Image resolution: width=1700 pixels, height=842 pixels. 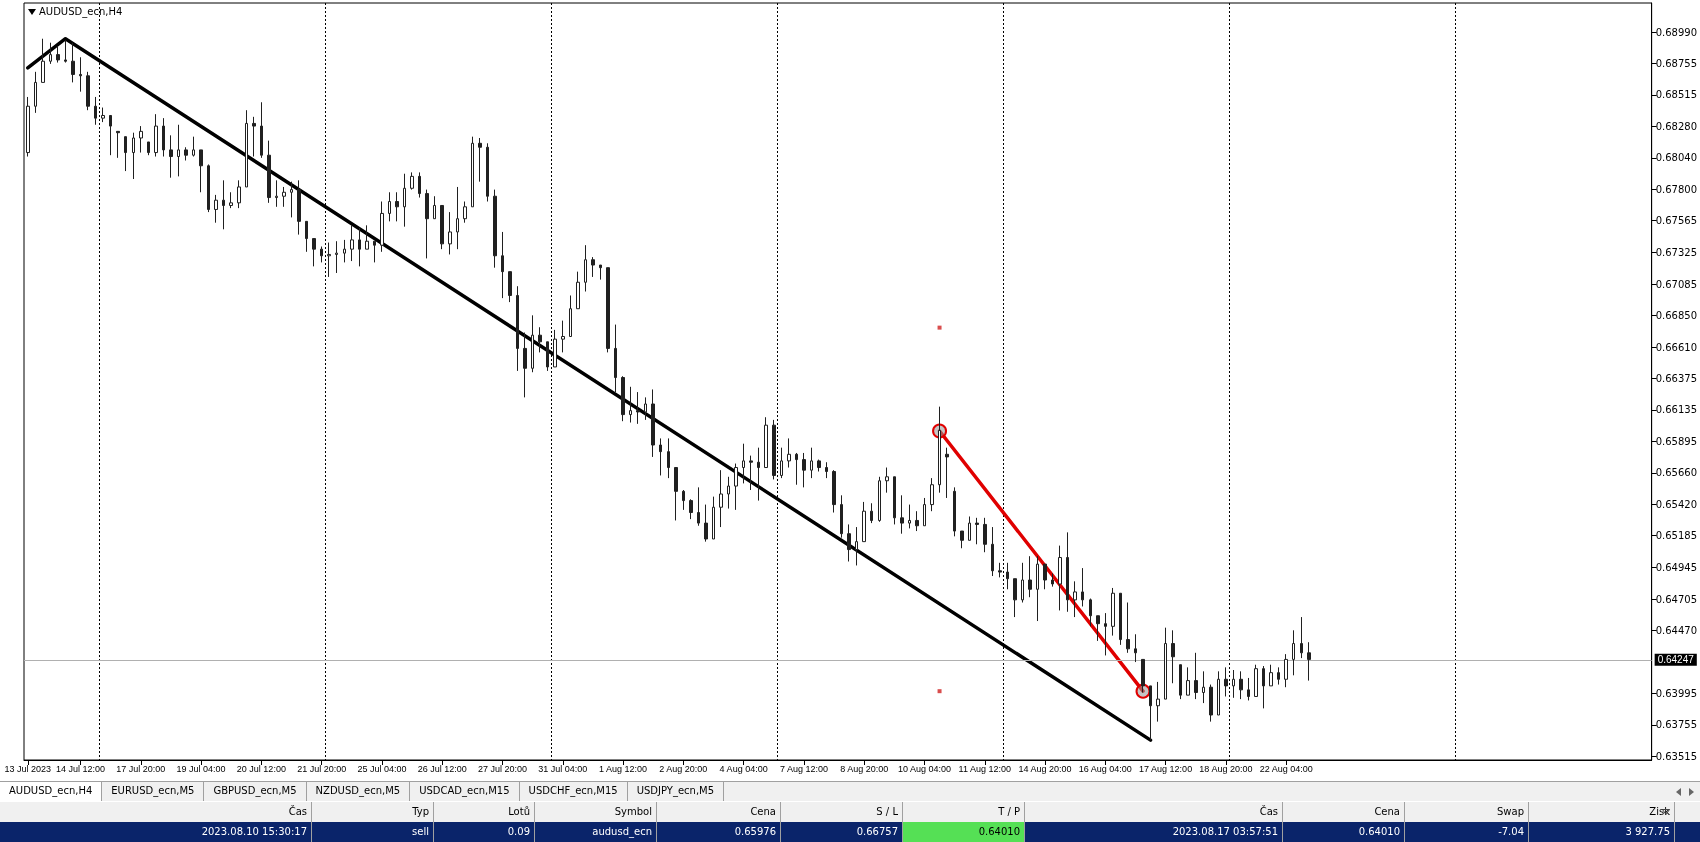 I want to click on y-tick-label: 0.66850, so click(x=1676, y=315).